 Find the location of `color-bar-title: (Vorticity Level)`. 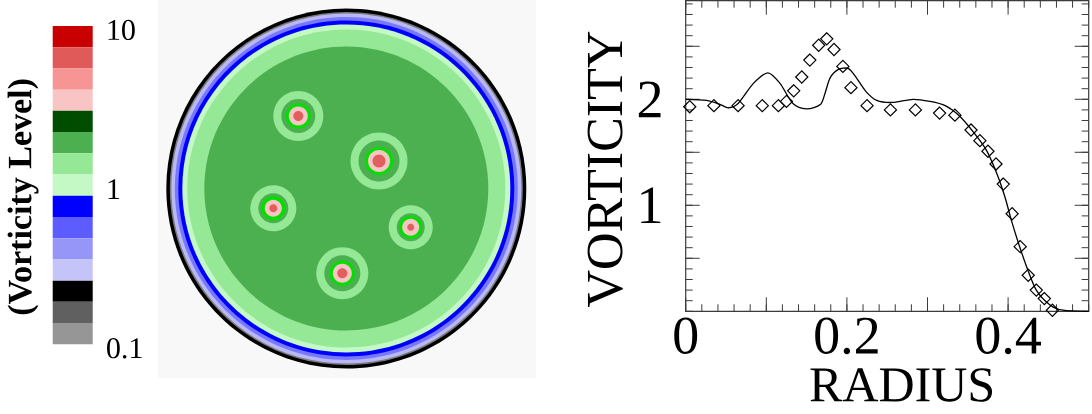

color-bar-title: (Vorticity Level) is located at coordinates (23, 197).